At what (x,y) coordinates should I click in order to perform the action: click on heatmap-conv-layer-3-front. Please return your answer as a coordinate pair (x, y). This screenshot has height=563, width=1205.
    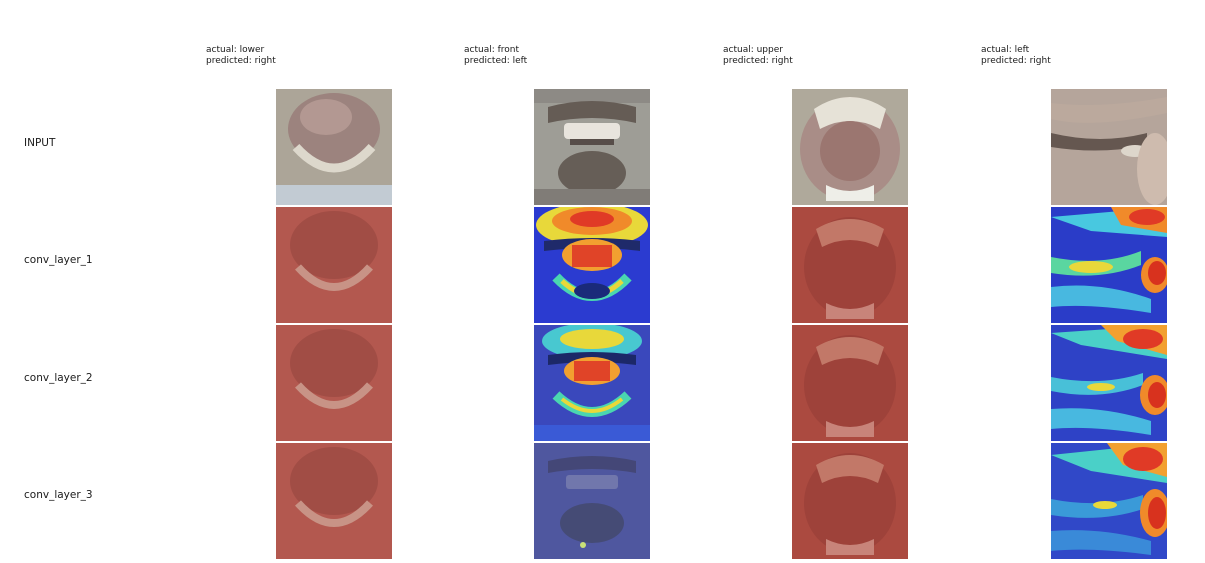
    Looking at the image, I should click on (592, 501).